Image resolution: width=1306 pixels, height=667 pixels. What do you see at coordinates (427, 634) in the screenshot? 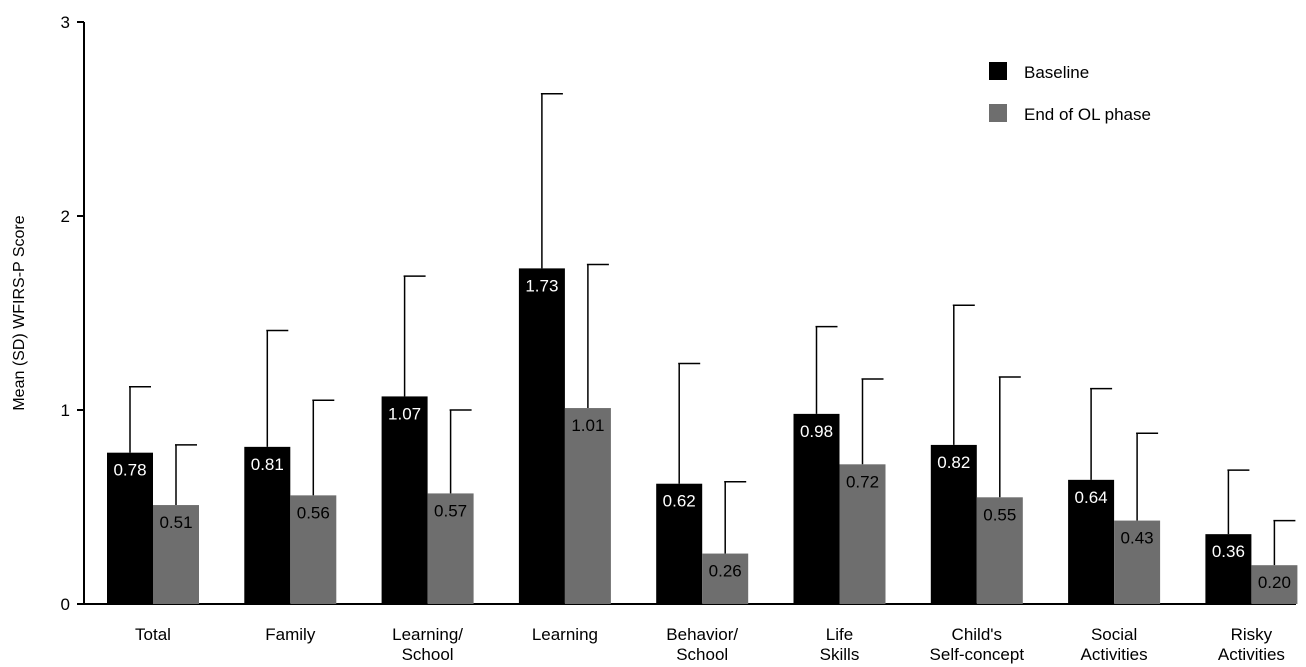
I see `category-label-line: Learning/` at bounding box center [427, 634].